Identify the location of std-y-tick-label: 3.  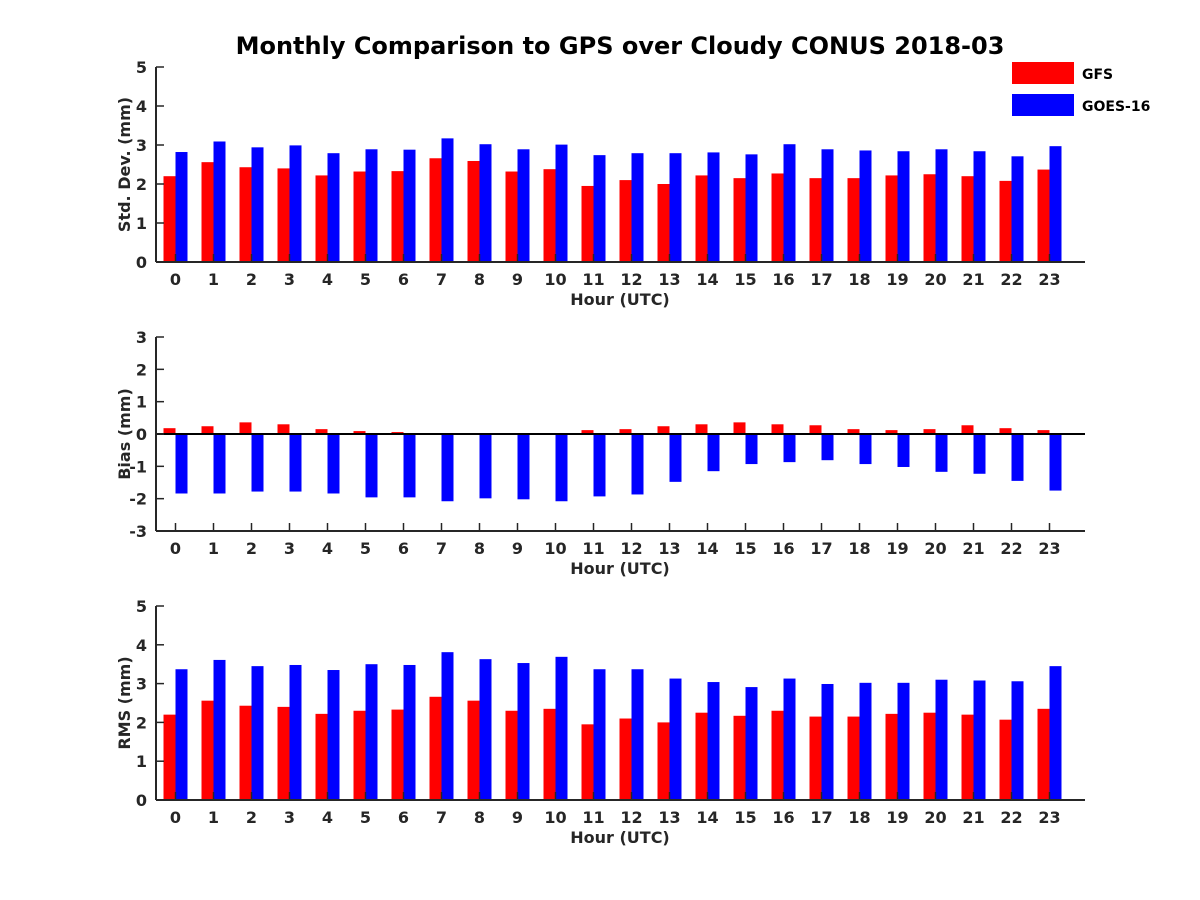
(141, 145).